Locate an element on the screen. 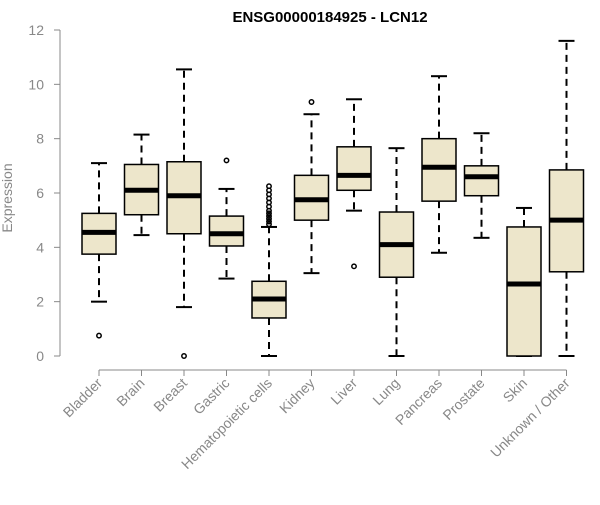 This screenshot has height=505, width=600. box-gastric is located at coordinates (226, 218).